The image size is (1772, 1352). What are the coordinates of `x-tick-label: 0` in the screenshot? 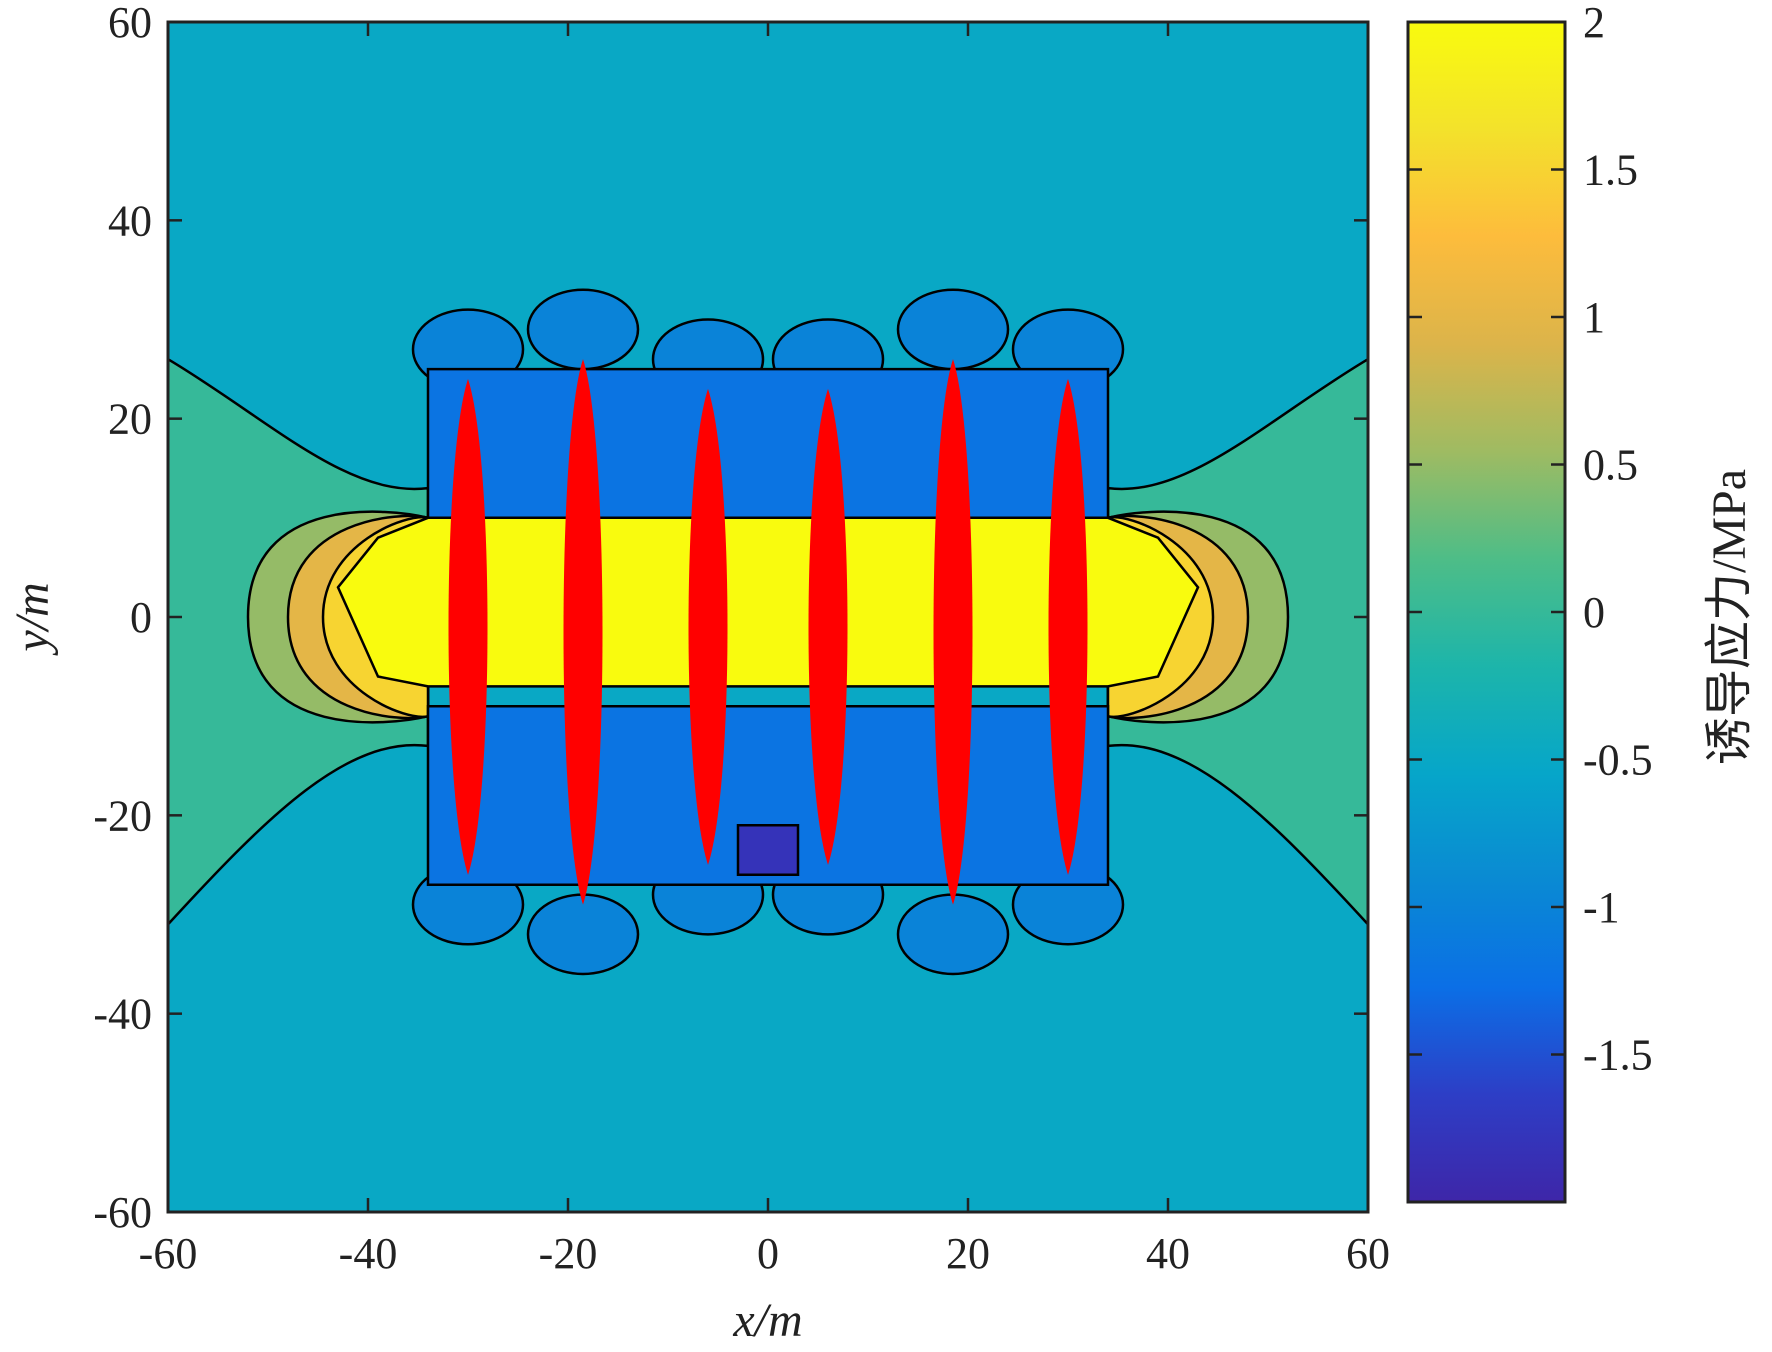 It's located at (768, 1253).